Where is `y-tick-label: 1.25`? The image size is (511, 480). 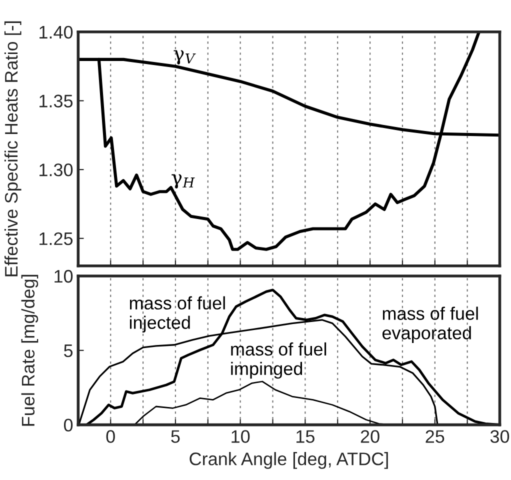
y-tick-label: 1.25 is located at coordinates (56, 239).